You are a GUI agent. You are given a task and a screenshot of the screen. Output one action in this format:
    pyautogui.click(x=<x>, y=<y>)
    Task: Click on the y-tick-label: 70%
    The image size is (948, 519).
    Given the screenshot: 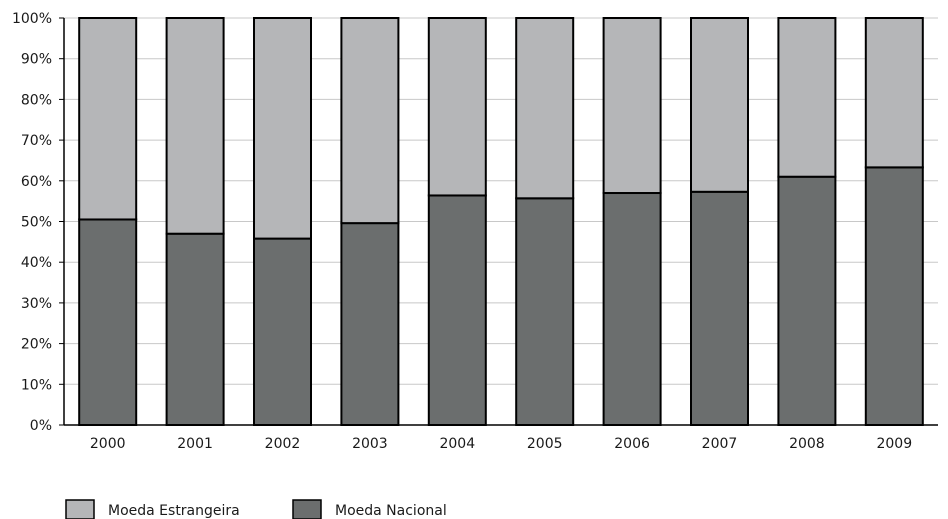 What is the action you would take?
    pyautogui.click(x=36, y=141)
    